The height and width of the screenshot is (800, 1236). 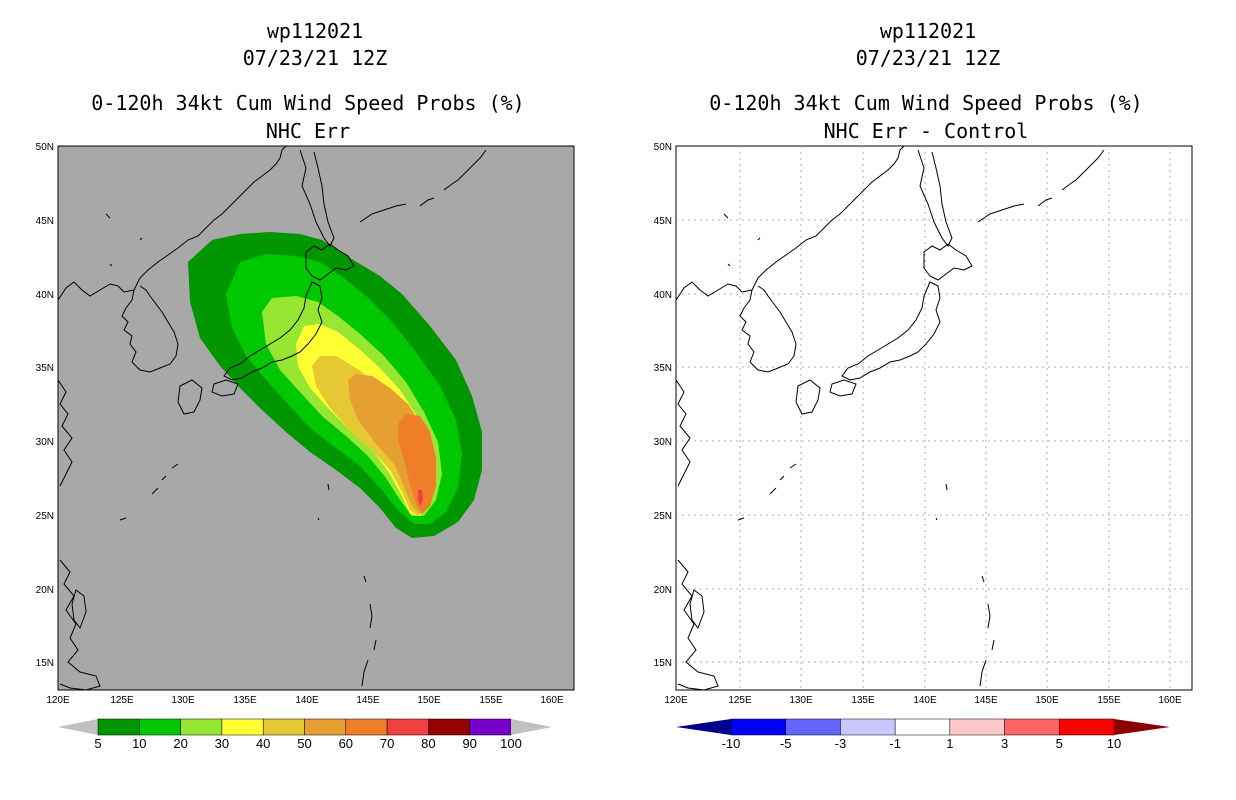 I want to click on right-lon-label: 150E, so click(x=1047, y=700).